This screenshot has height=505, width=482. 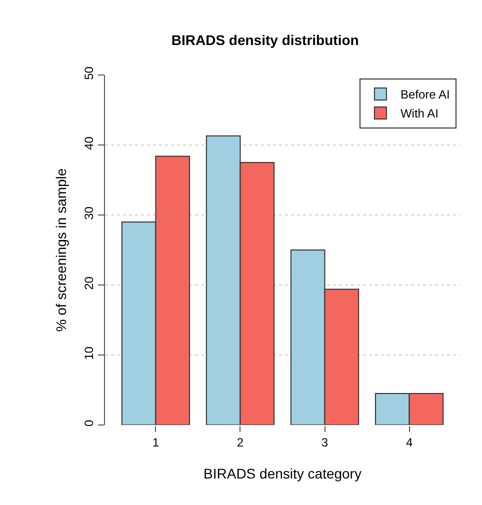 I want to click on x-tick-label: 2, so click(x=240, y=442).